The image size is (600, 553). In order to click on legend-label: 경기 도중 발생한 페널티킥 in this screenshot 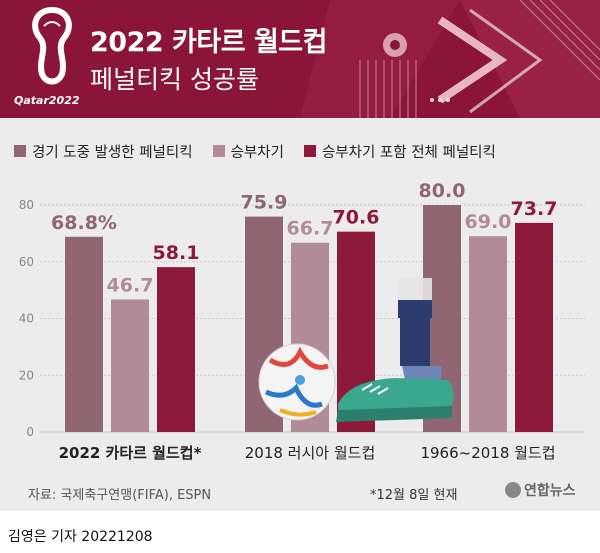, I will do `click(112, 152)`.